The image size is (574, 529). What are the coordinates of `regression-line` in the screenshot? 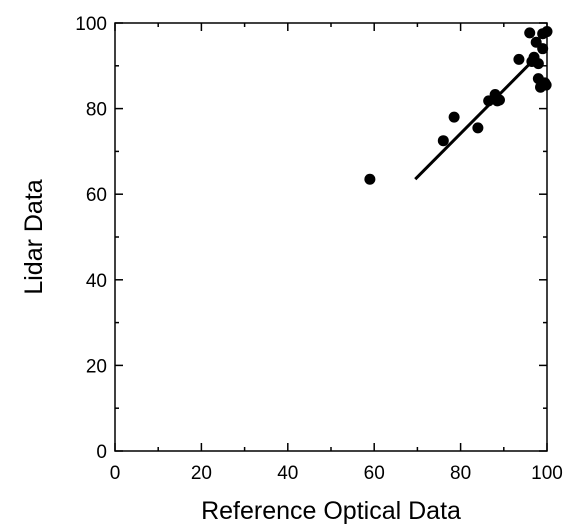 It's located at (477, 117).